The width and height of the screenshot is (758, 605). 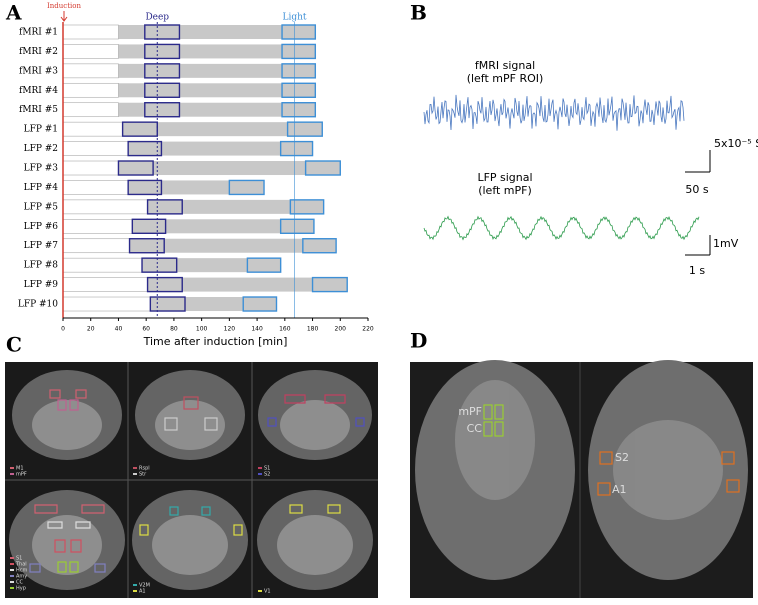 I want to click on scale-label: 1mV, so click(x=726, y=243).